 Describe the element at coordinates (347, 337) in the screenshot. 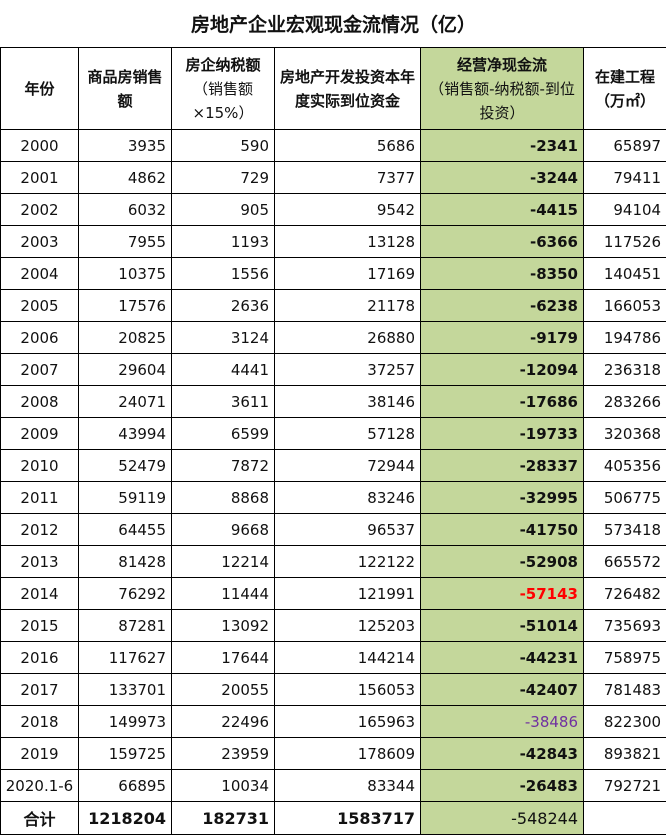

I see `cell-investment: 26880` at that location.